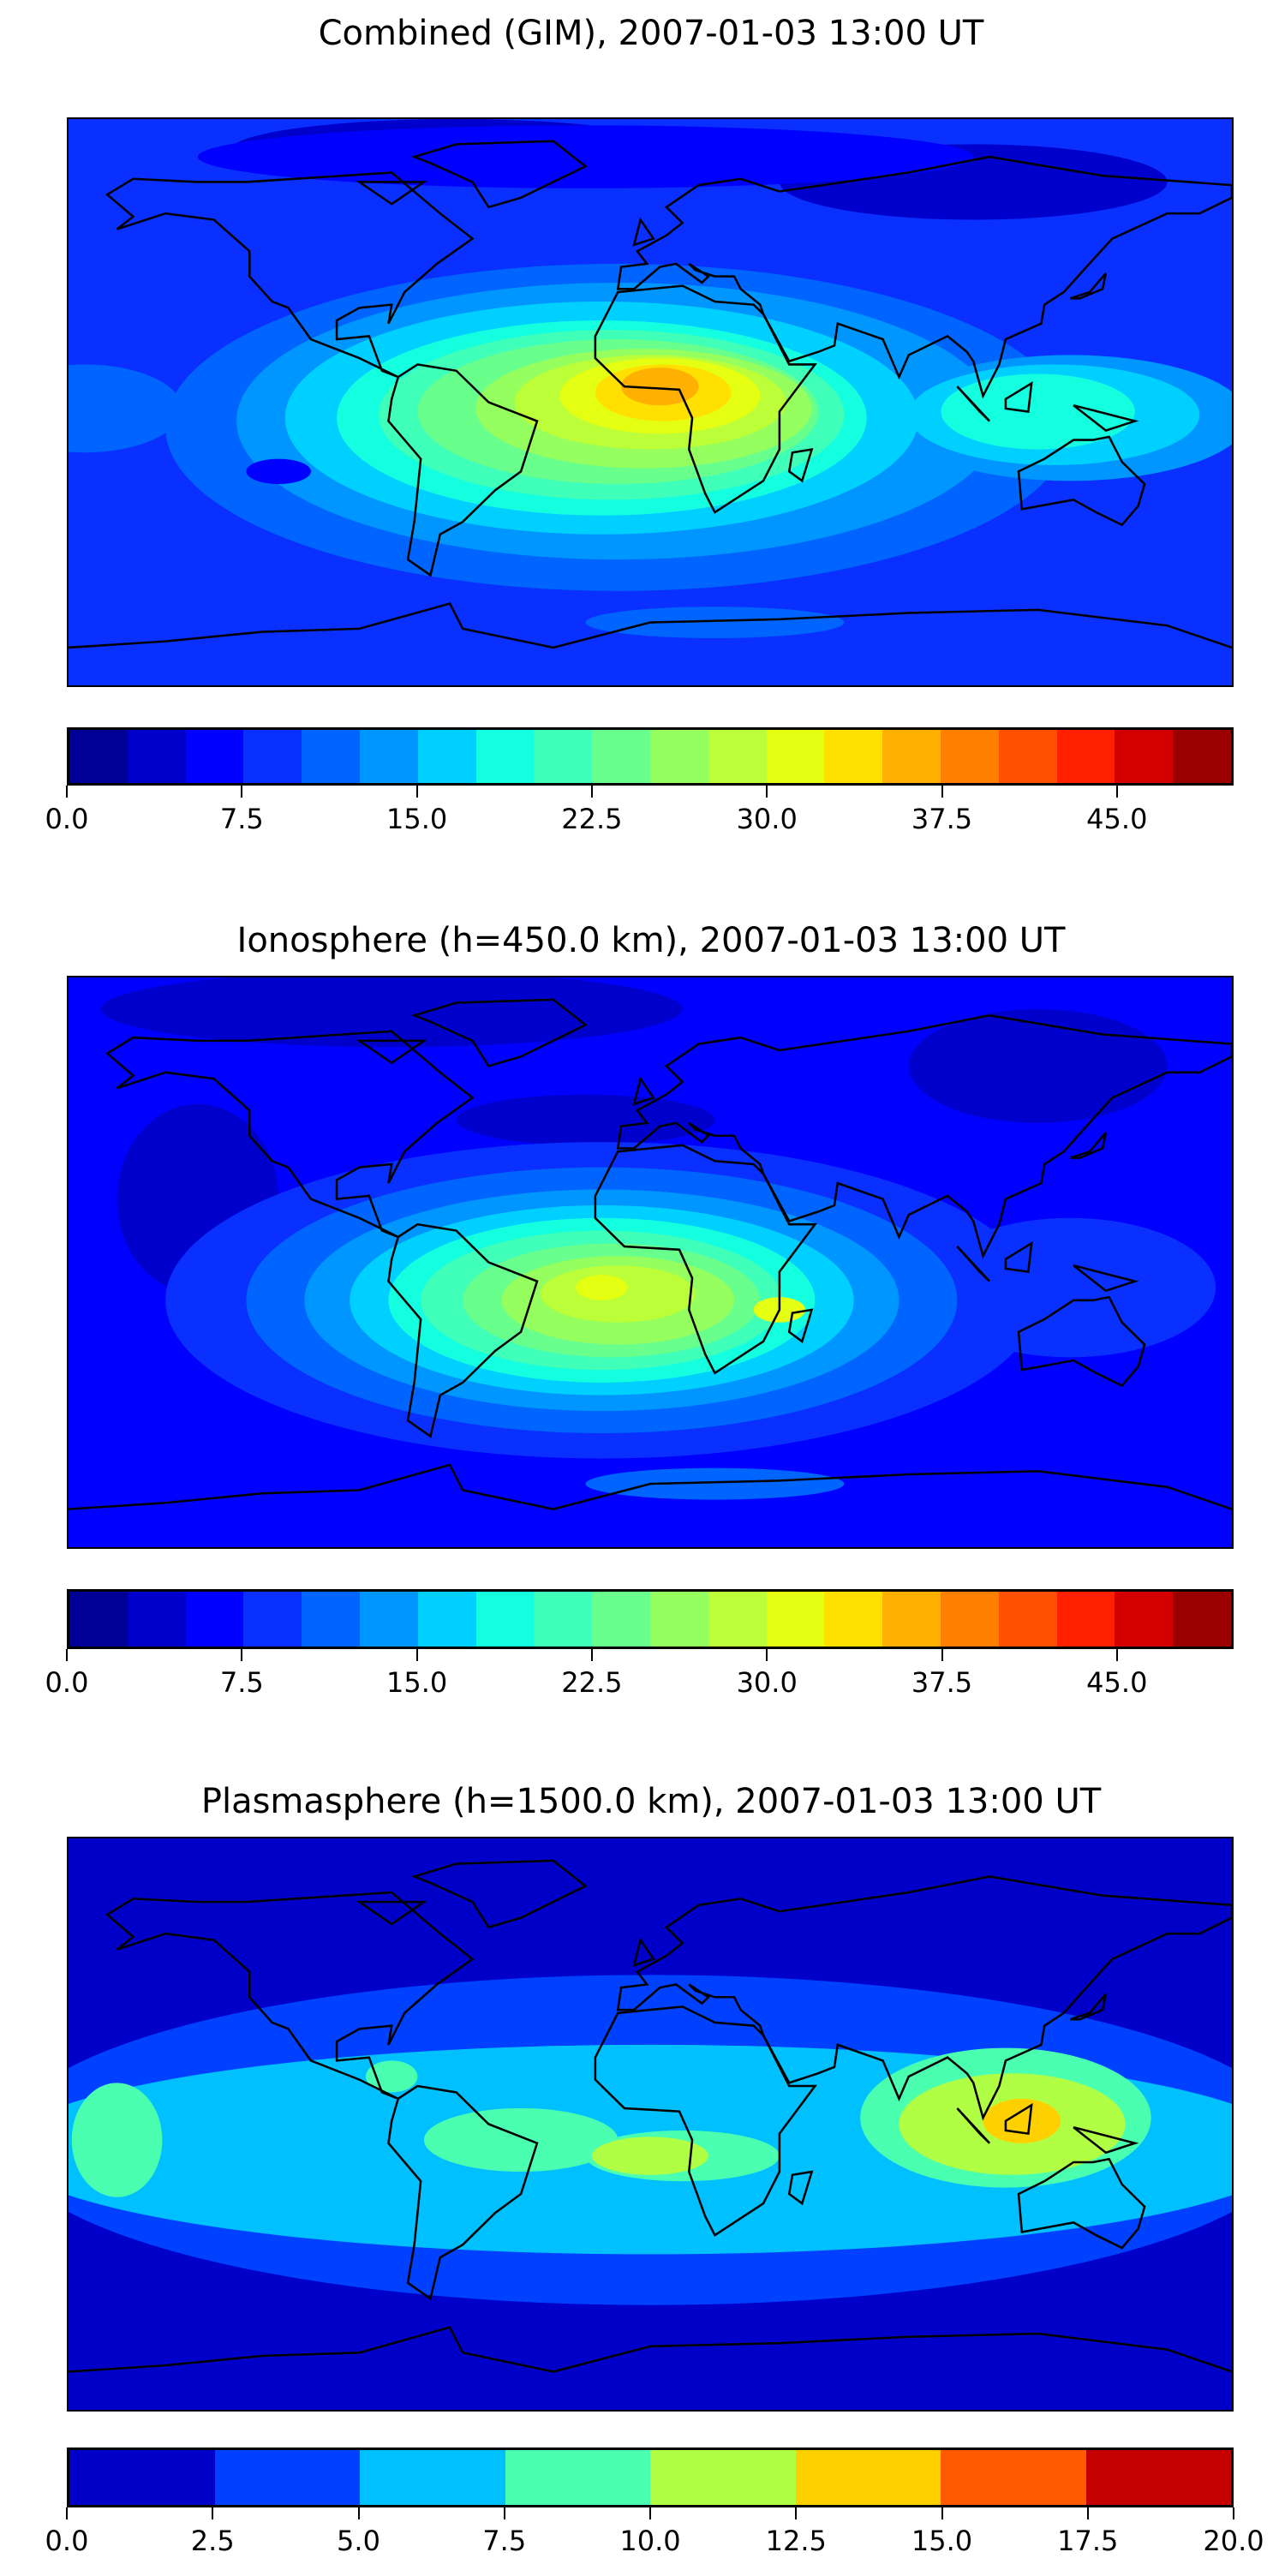  Describe the element at coordinates (651, 34) in the screenshot. I see `map-title-combined: Combined (GIM), 2007-01-03 13:00 UT` at that location.